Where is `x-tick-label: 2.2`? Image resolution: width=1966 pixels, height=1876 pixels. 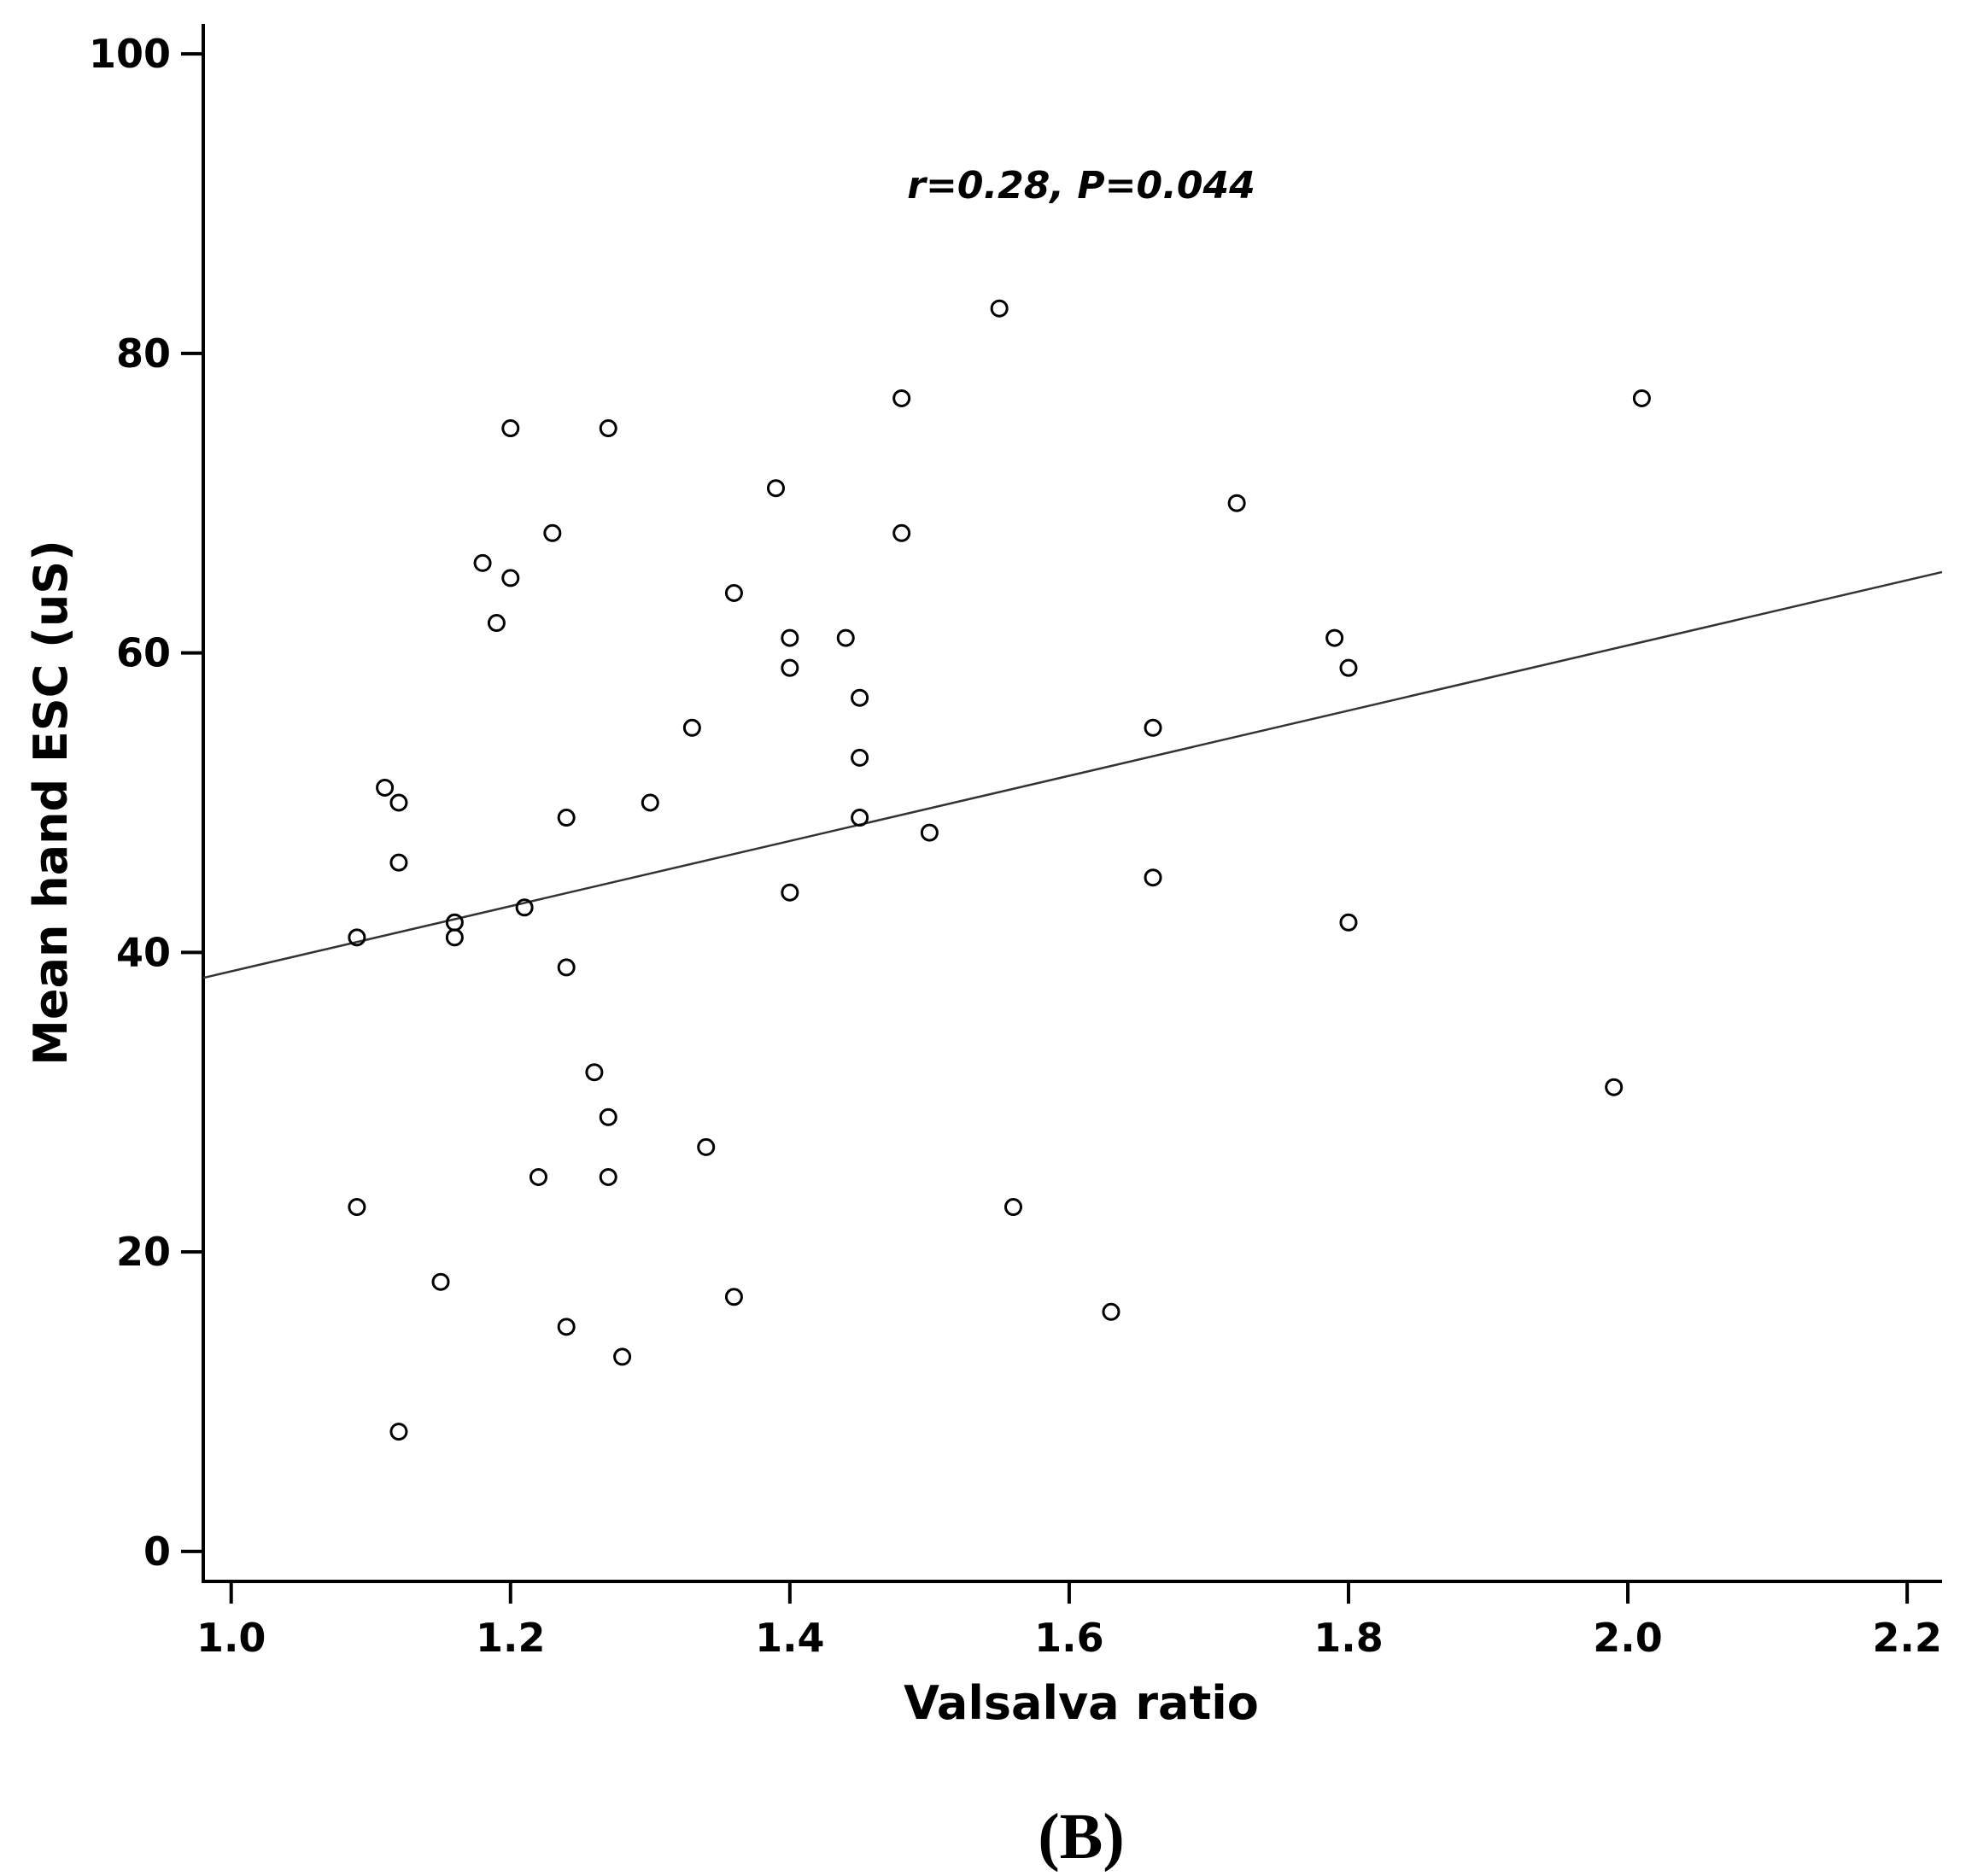
x-tick-label: 2.2 is located at coordinates (1907, 1638).